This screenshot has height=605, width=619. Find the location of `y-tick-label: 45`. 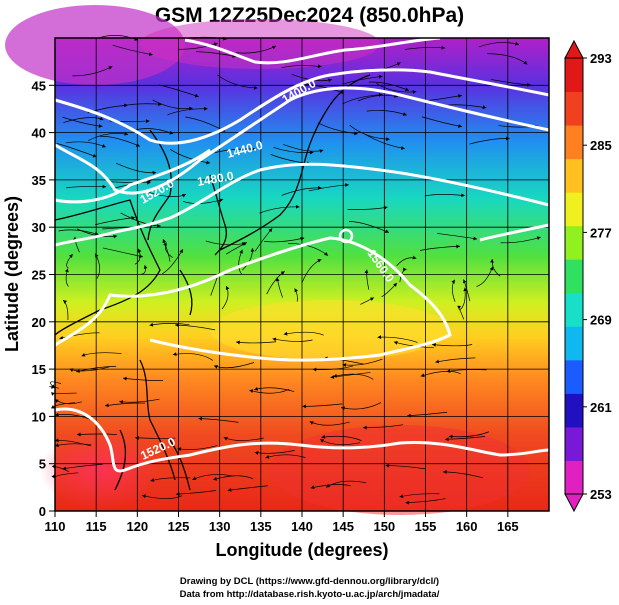

y-tick-label: 45 is located at coordinates (39, 85).